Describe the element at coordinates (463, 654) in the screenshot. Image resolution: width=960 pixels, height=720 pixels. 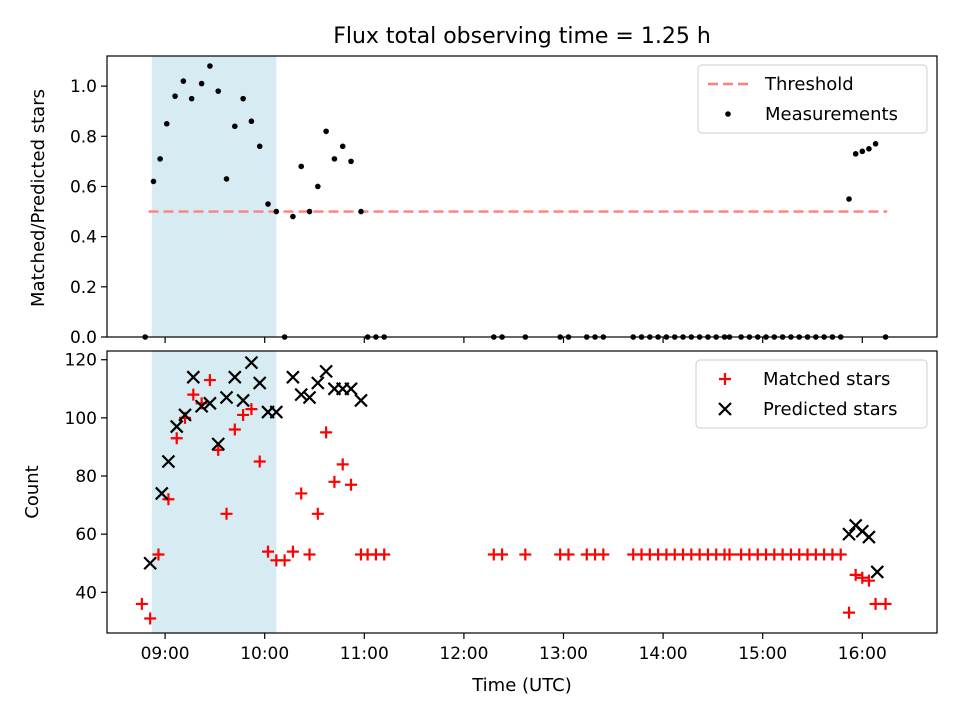
I see `x-tick-label: 12:00` at that location.